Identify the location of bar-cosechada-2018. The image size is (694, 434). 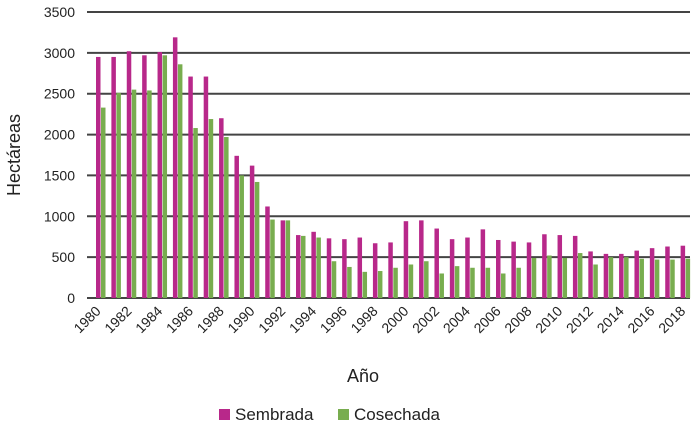
(688, 278).